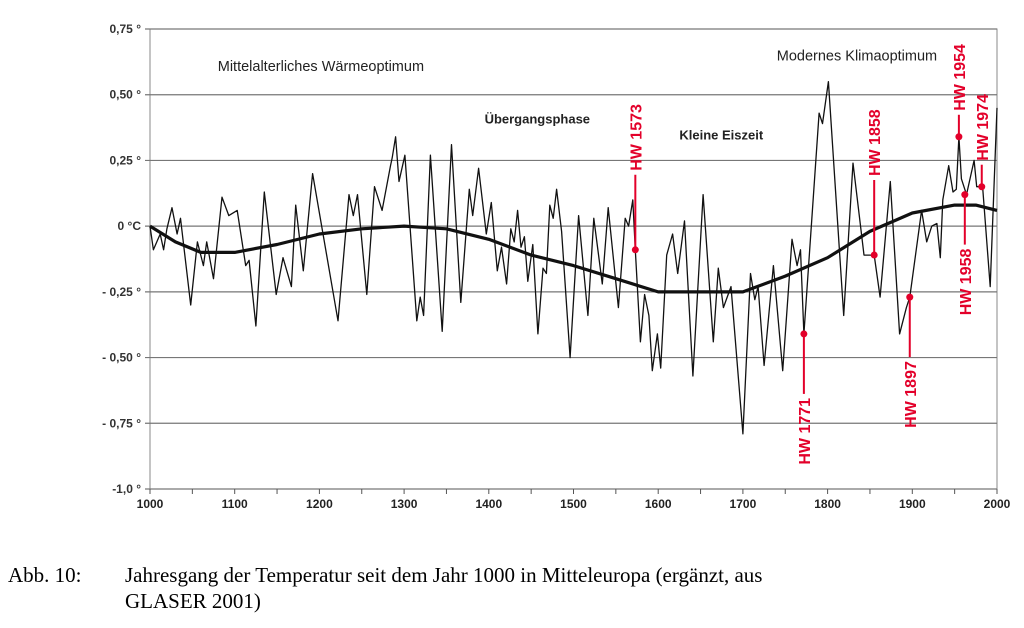 This screenshot has height=628, width=1024. I want to click on period-annotation: Kleine Eiszeit, so click(721, 134).